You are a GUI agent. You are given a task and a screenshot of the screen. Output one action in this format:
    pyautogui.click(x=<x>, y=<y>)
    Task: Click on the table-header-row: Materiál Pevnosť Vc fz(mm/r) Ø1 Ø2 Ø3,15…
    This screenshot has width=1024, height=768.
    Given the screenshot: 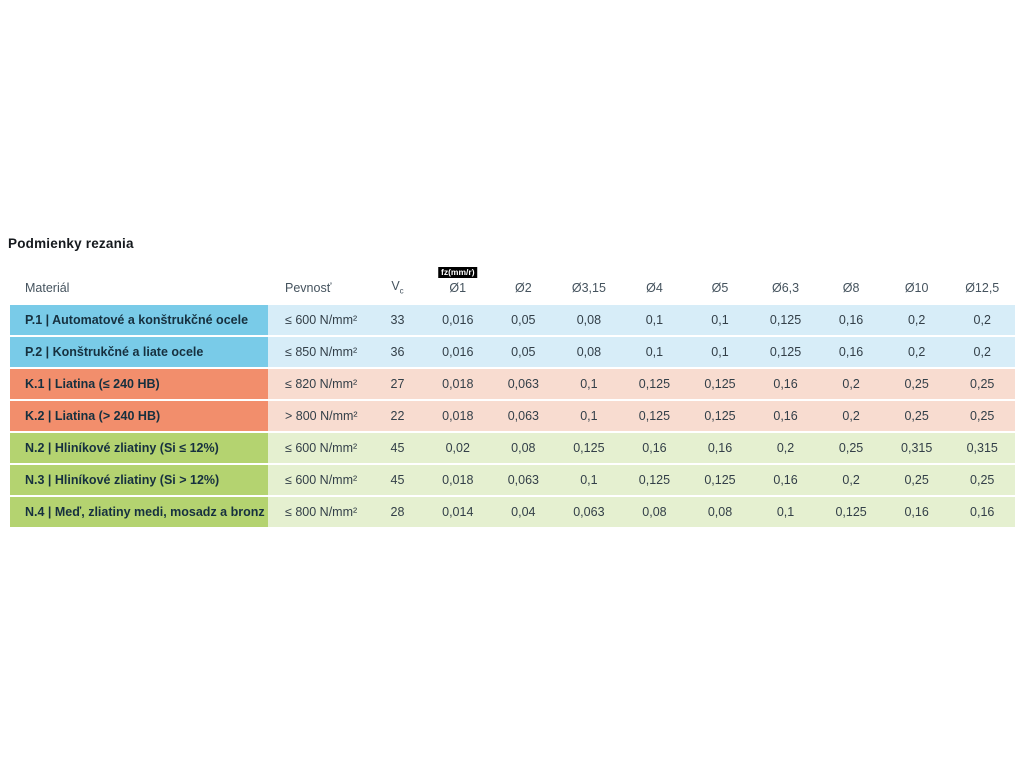 What is the action you would take?
    pyautogui.click(x=512, y=279)
    